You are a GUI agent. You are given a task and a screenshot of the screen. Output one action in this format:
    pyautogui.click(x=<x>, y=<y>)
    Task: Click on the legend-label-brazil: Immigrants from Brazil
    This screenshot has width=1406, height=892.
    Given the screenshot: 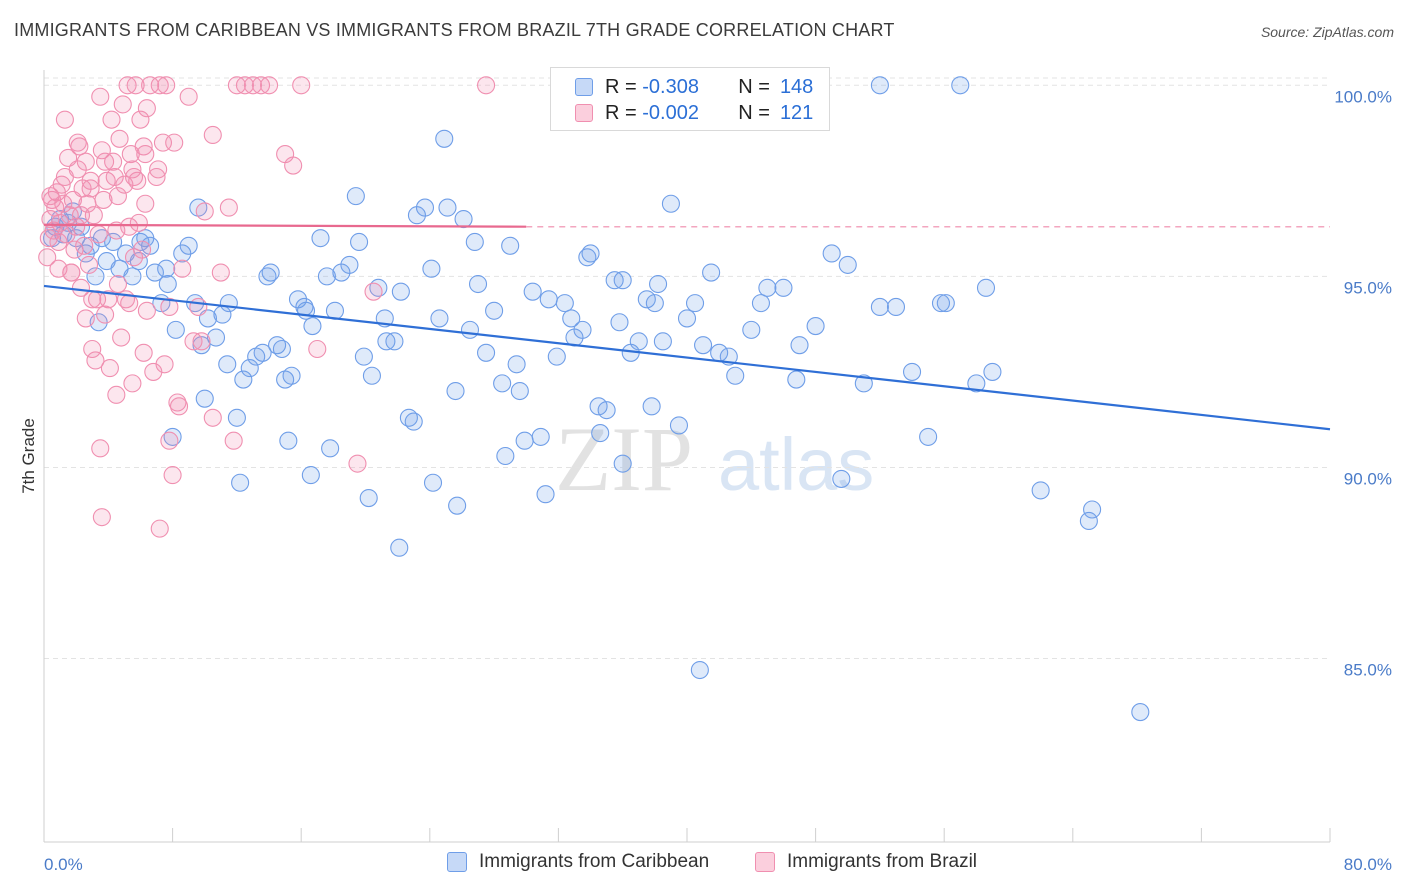 What is the action you would take?
    pyautogui.click(x=882, y=861)
    